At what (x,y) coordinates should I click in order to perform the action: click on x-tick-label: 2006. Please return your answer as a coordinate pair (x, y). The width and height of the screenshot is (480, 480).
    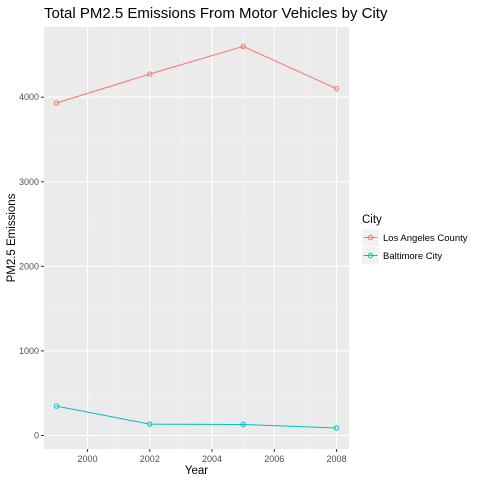
    Looking at the image, I should click on (274, 459).